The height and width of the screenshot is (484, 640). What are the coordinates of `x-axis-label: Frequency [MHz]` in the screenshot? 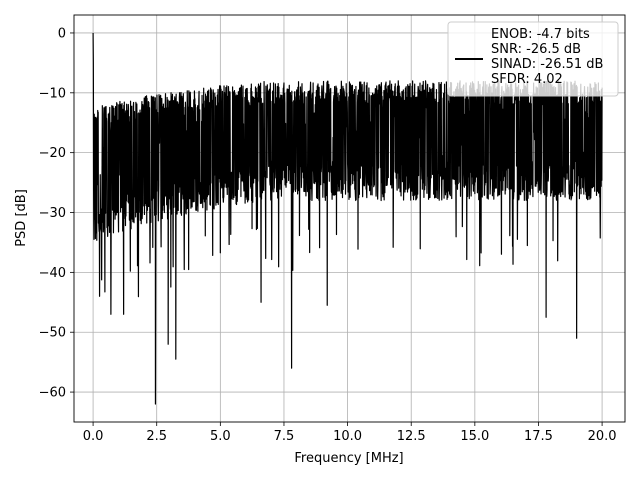 It's located at (348, 458).